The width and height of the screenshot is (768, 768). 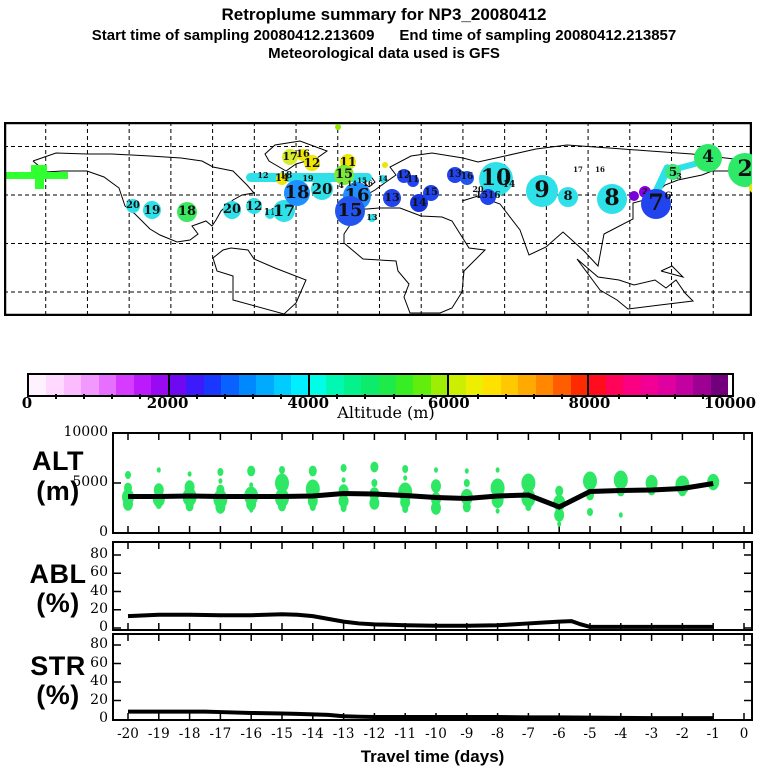 I want to click on y-tick-label: 0, so click(x=103, y=718).